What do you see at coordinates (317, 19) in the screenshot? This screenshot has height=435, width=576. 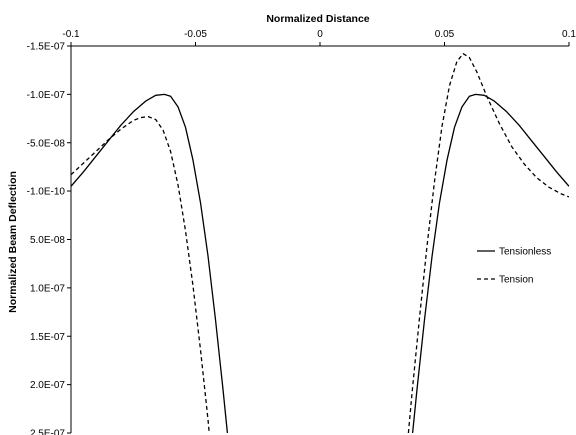 I see `x-axis-title: Normalized Distance` at bounding box center [317, 19].